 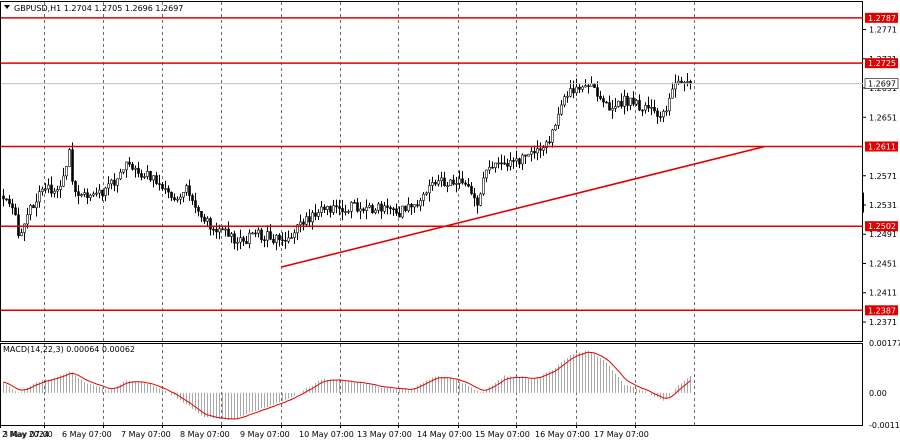 What do you see at coordinates (87, 434) in the screenshot?
I see `x-tick-label: 6 May 07:00` at bounding box center [87, 434].